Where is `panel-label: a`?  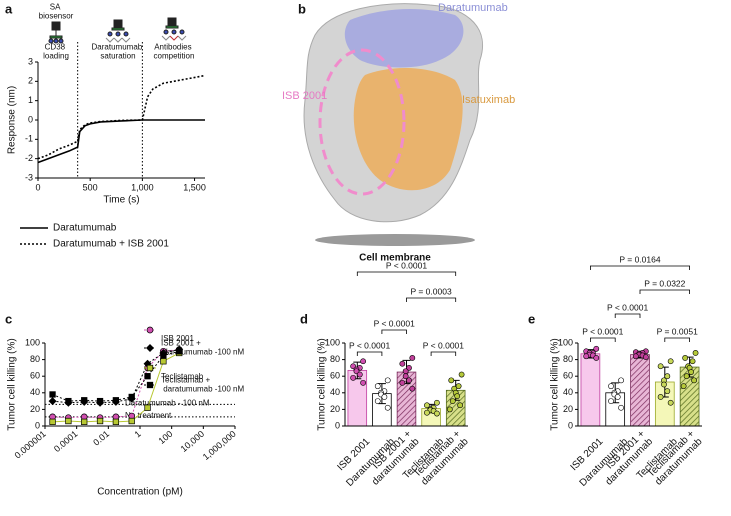 panel-label: a is located at coordinates (9, 8).